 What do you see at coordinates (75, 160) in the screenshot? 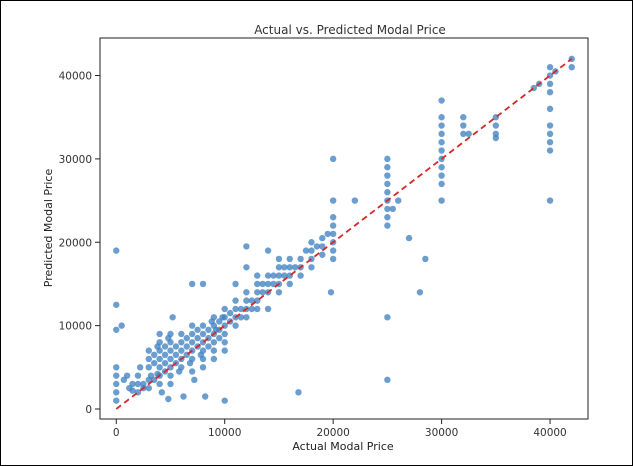
I see `y-tick-label: 30000` at bounding box center [75, 160].